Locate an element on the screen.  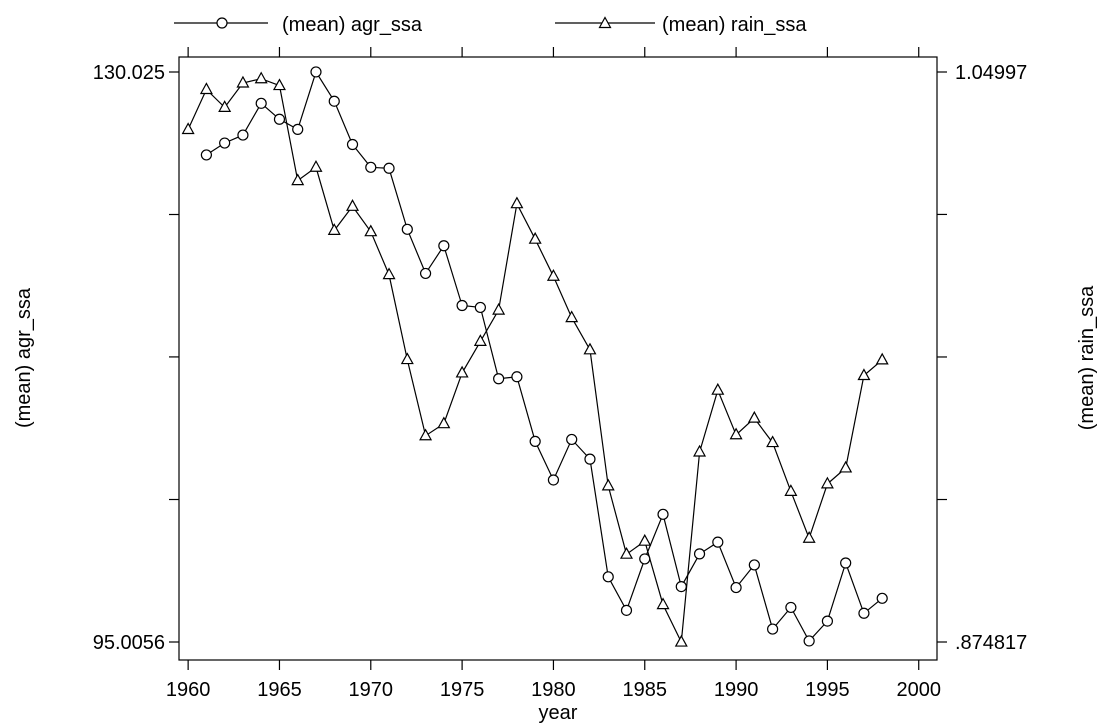
right-tick-label: .874817 is located at coordinates (991, 643).